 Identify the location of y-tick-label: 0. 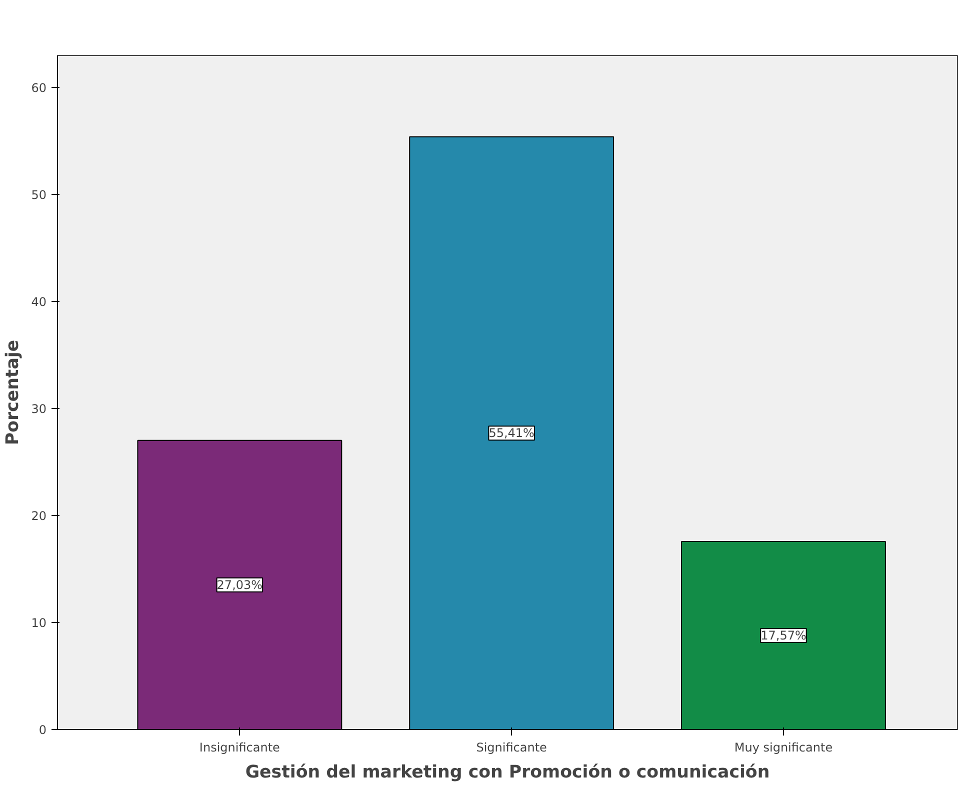
(42, 730).